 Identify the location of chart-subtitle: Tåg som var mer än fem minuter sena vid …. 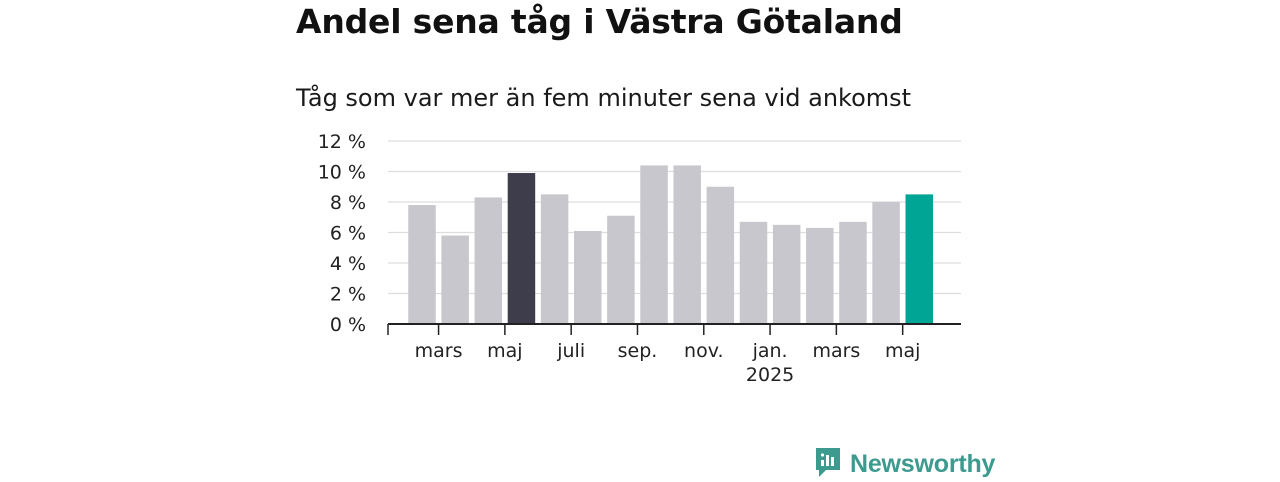
(604, 98).